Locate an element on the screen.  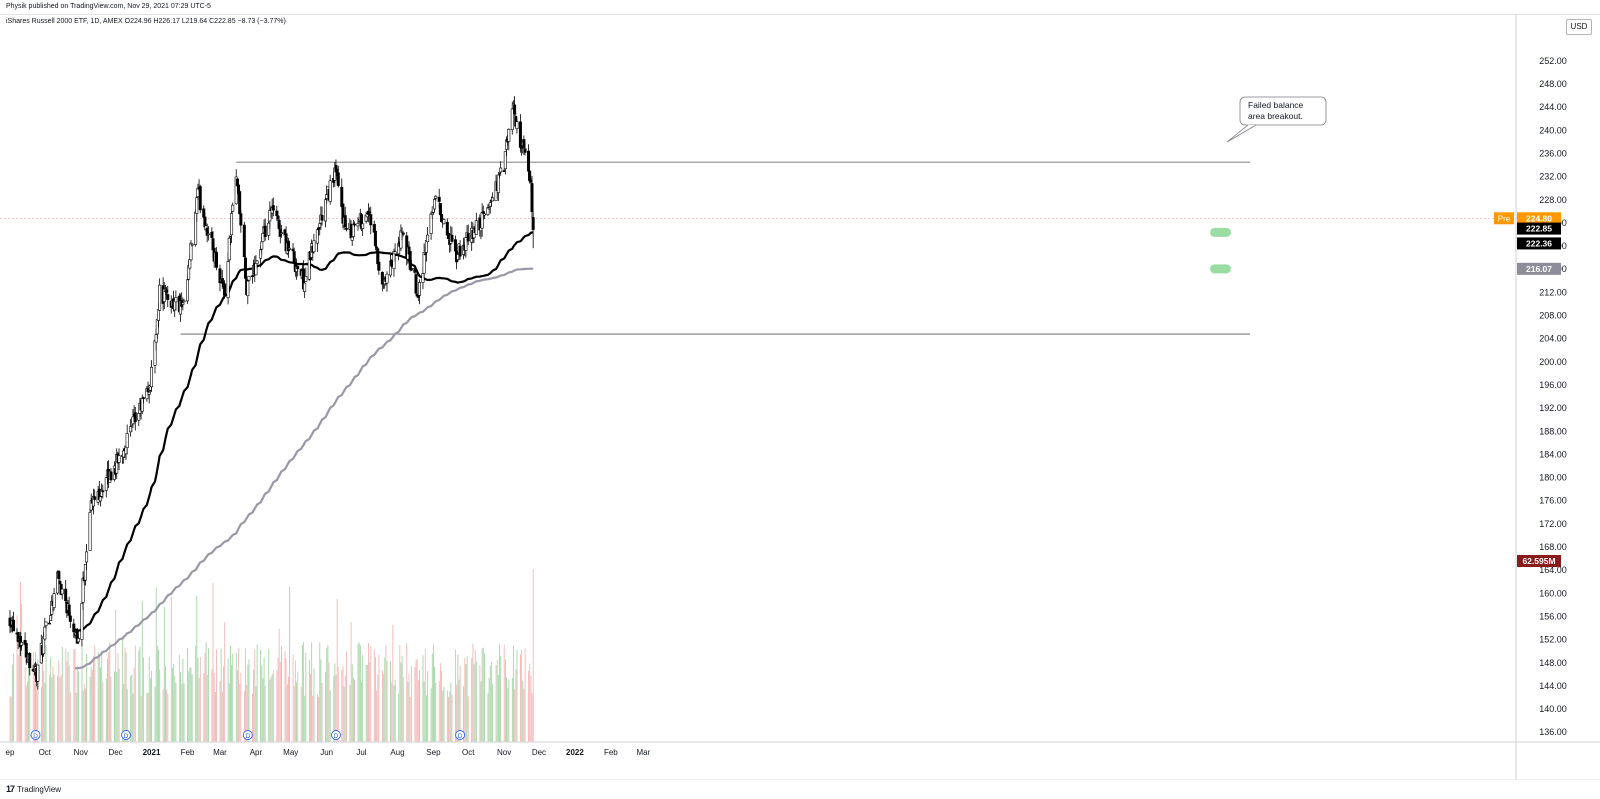
dividend-marker-icon is located at coordinates (336, 735).